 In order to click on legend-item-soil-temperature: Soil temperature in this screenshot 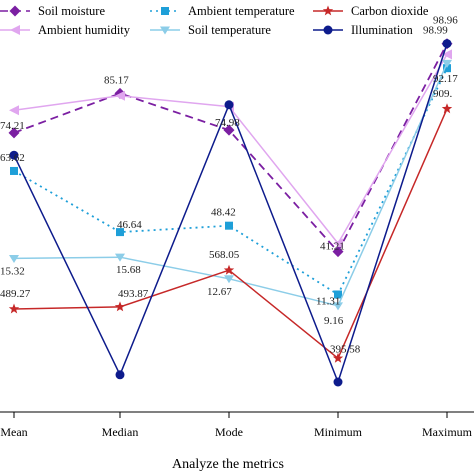, I will do `click(210, 30)`.